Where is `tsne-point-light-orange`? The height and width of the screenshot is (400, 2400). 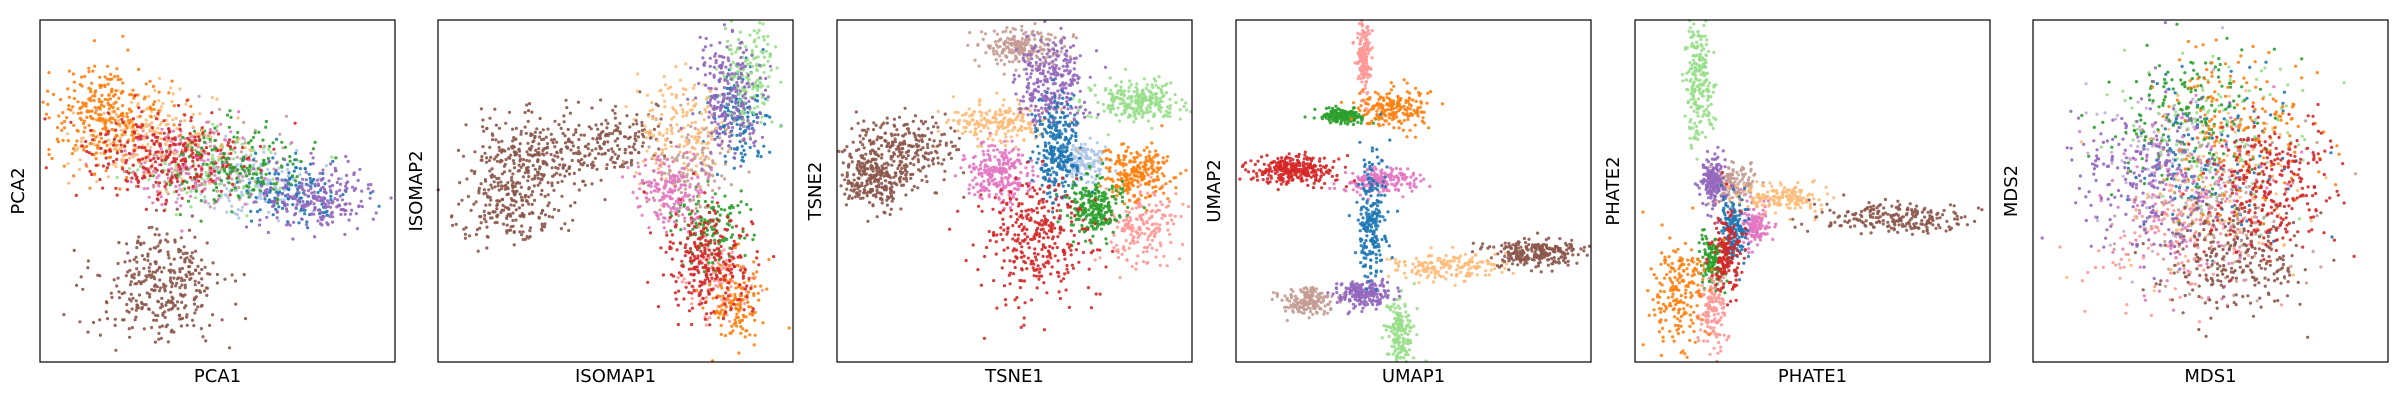 tsne-point-light-orange is located at coordinates (965, 115).